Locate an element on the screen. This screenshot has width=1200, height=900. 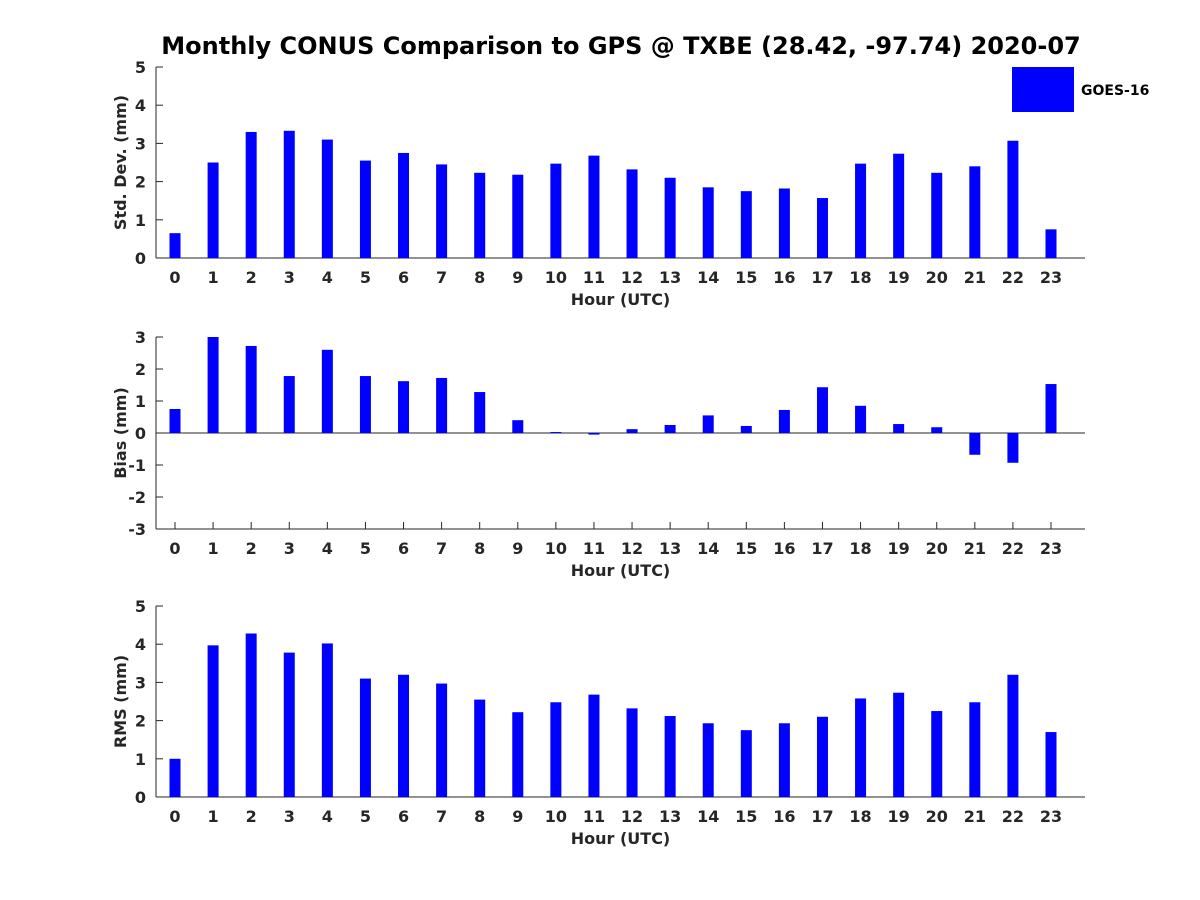
x-tick-label: 8 is located at coordinates (479, 548).